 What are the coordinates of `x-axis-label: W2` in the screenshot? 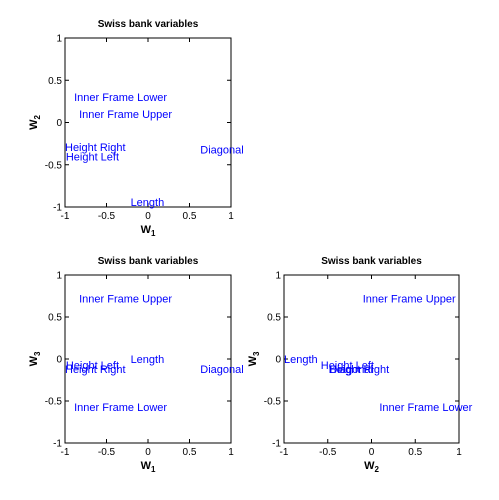 It's located at (371, 467).